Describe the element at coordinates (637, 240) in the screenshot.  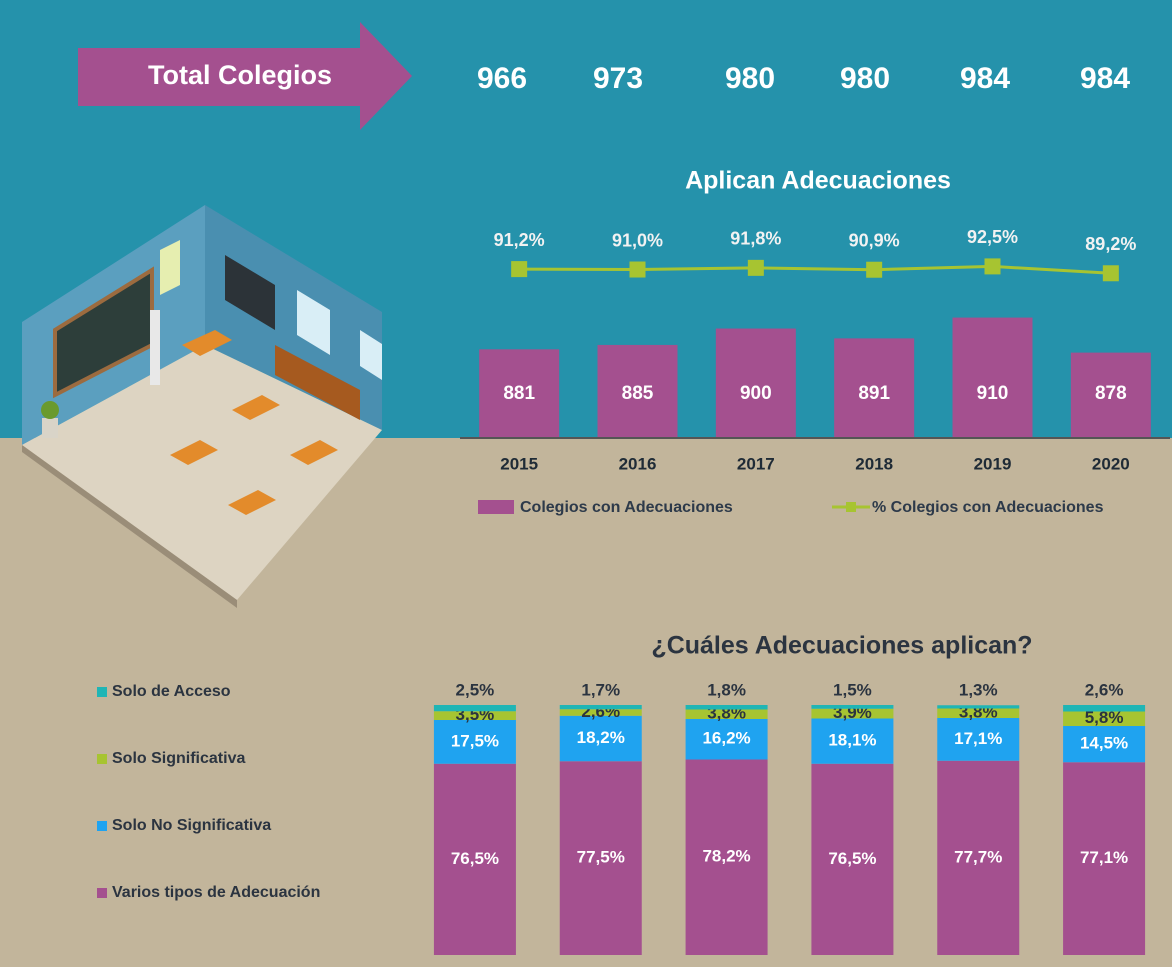
I see `line-value-label: 91,0%` at that location.